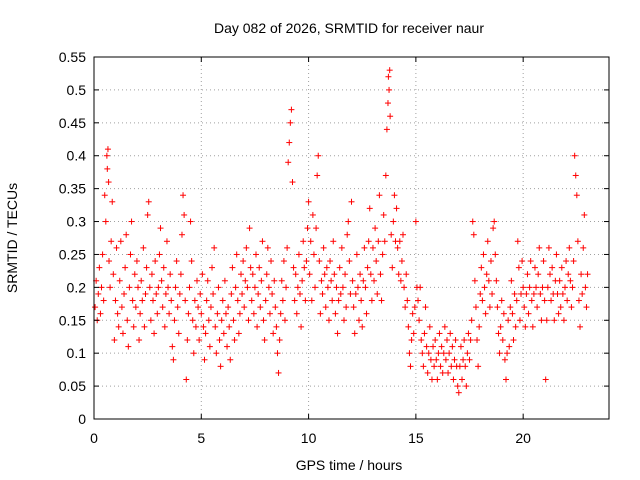 The width and height of the screenshot is (640, 480). I want to click on y-tick-label: 0.15, so click(72, 320).